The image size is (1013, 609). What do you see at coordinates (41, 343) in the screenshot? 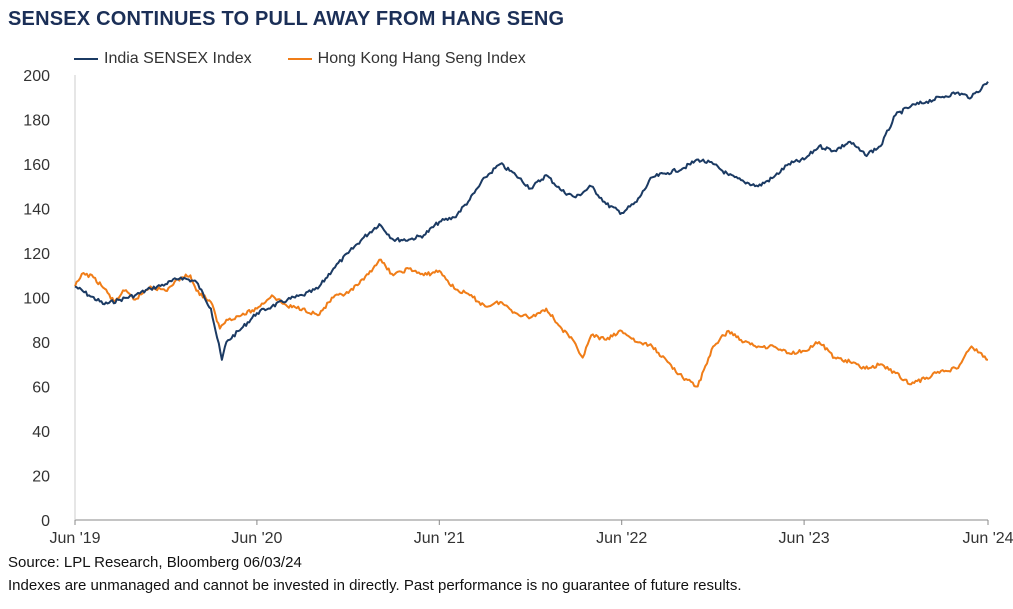
I see `y-tick-label: 80` at bounding box center [41, 343].